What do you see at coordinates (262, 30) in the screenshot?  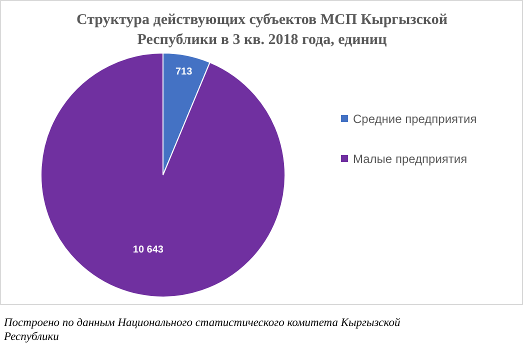 I see `chart-title: Структура действующих субъектов МСП Кыргызской Республики в 3 кв. 2018 года, единиц` at bounding box center [262, 30].